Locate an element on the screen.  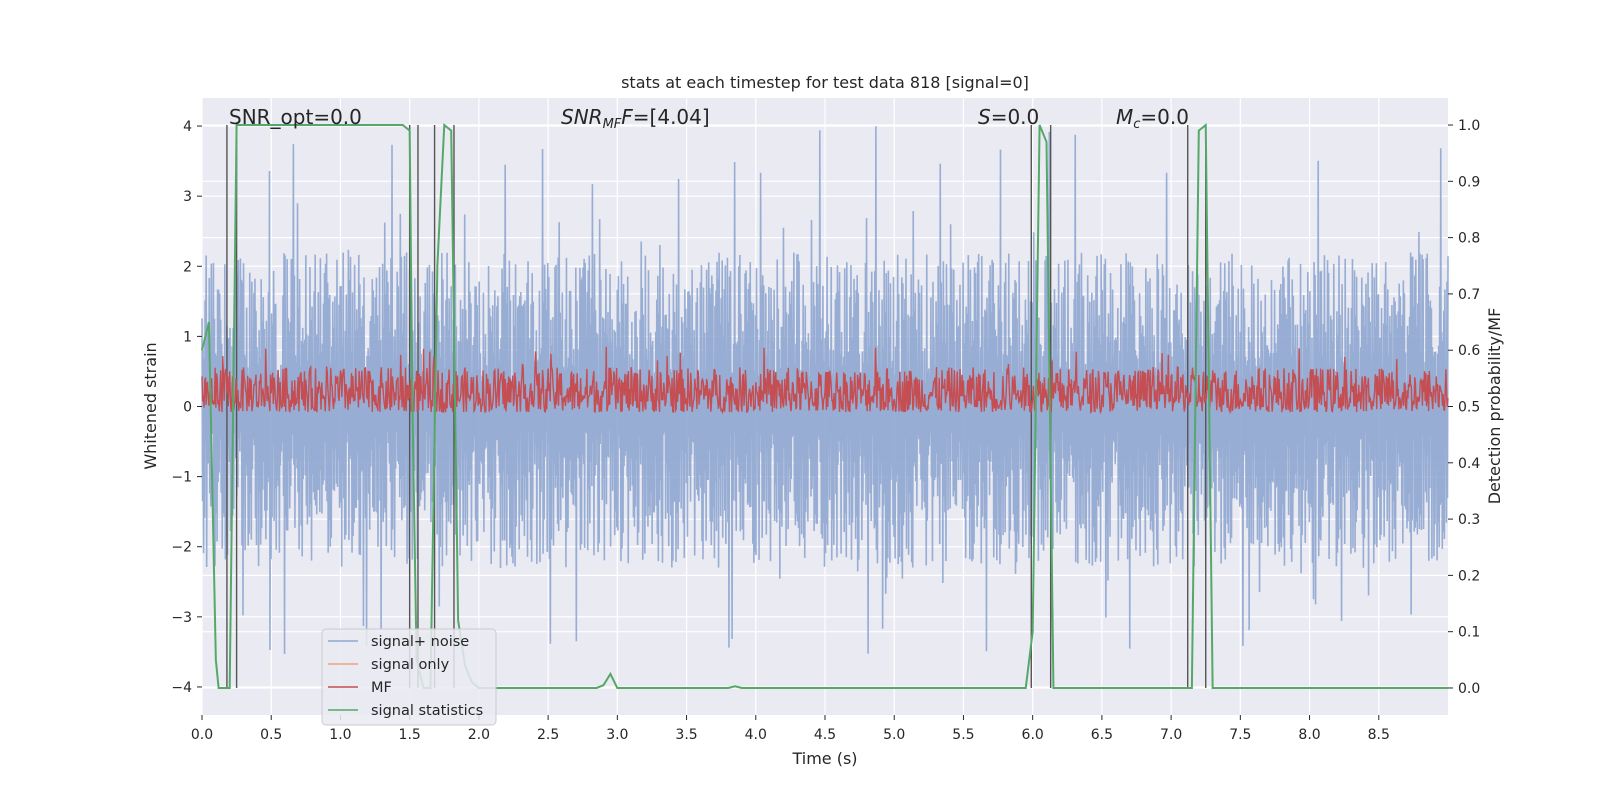
y-right-tick-label: 0.3 is located at coordinates (1469, 520).